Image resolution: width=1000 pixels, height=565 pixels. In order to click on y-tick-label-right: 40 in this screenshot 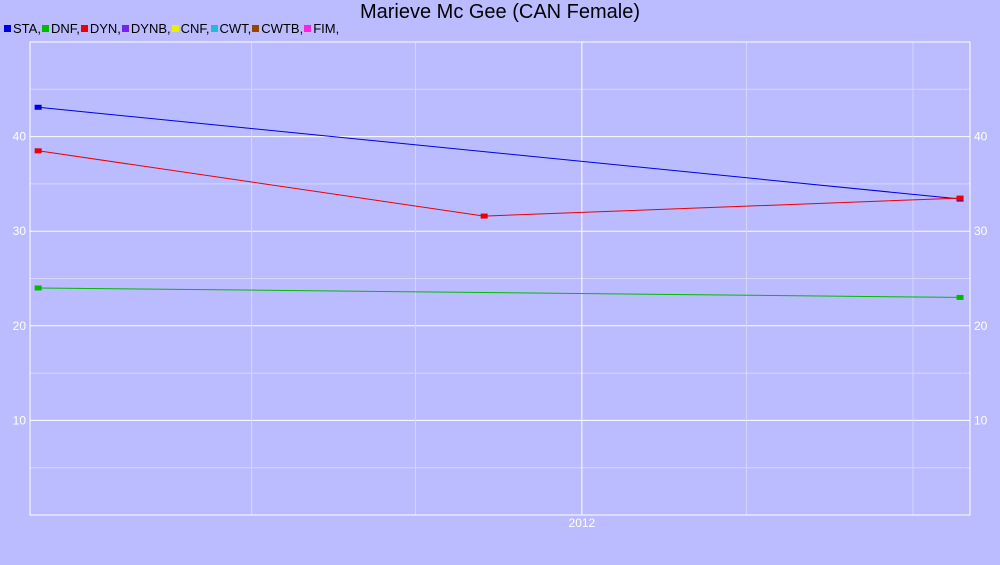, I will do `click(981, 137)`.